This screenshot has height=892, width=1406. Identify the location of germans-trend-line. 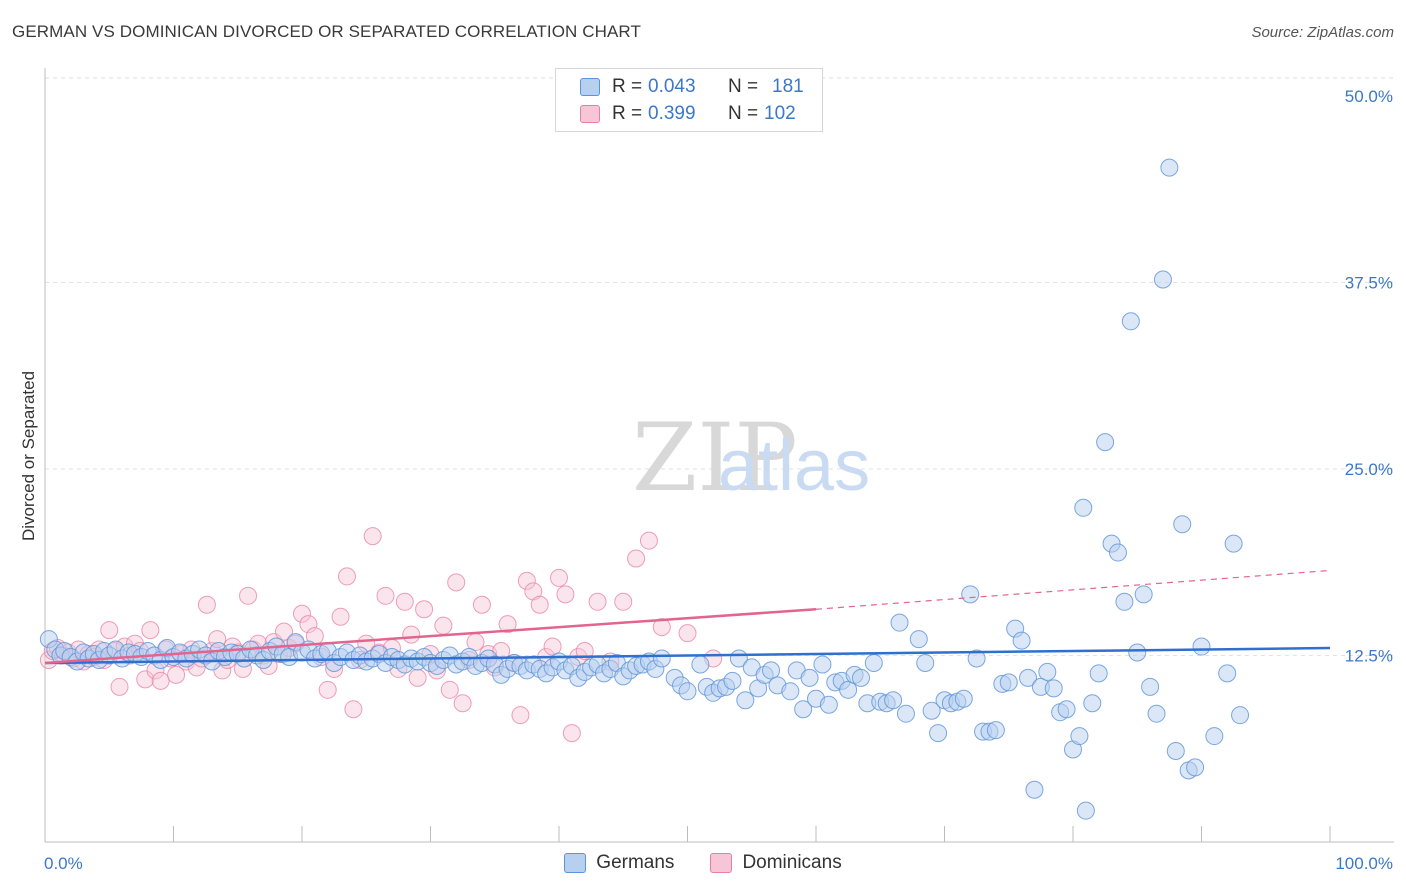
(687, 655).